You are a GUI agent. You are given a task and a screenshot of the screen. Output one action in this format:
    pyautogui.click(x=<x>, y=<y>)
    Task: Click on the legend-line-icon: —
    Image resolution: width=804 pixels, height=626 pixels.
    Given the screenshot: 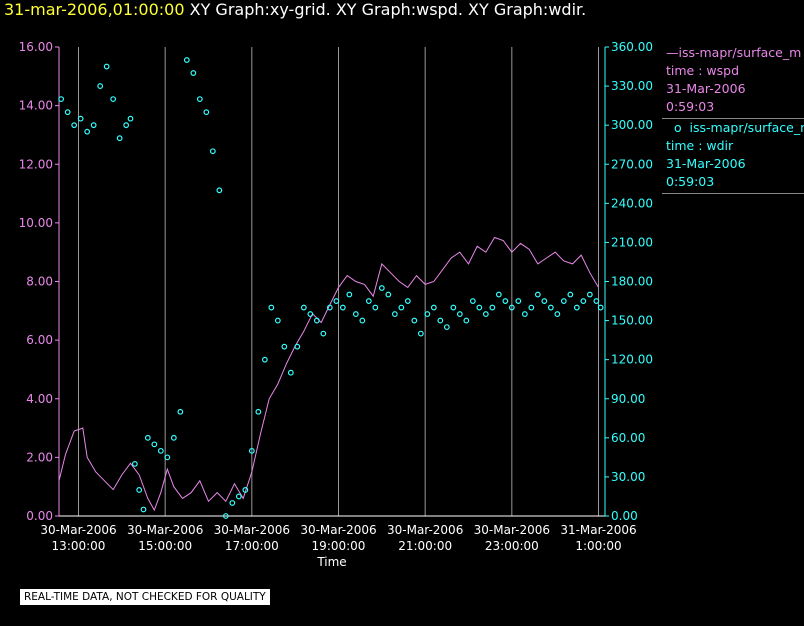 What is the action you would take?
    pyautogui.click(x=672, y=52)
    